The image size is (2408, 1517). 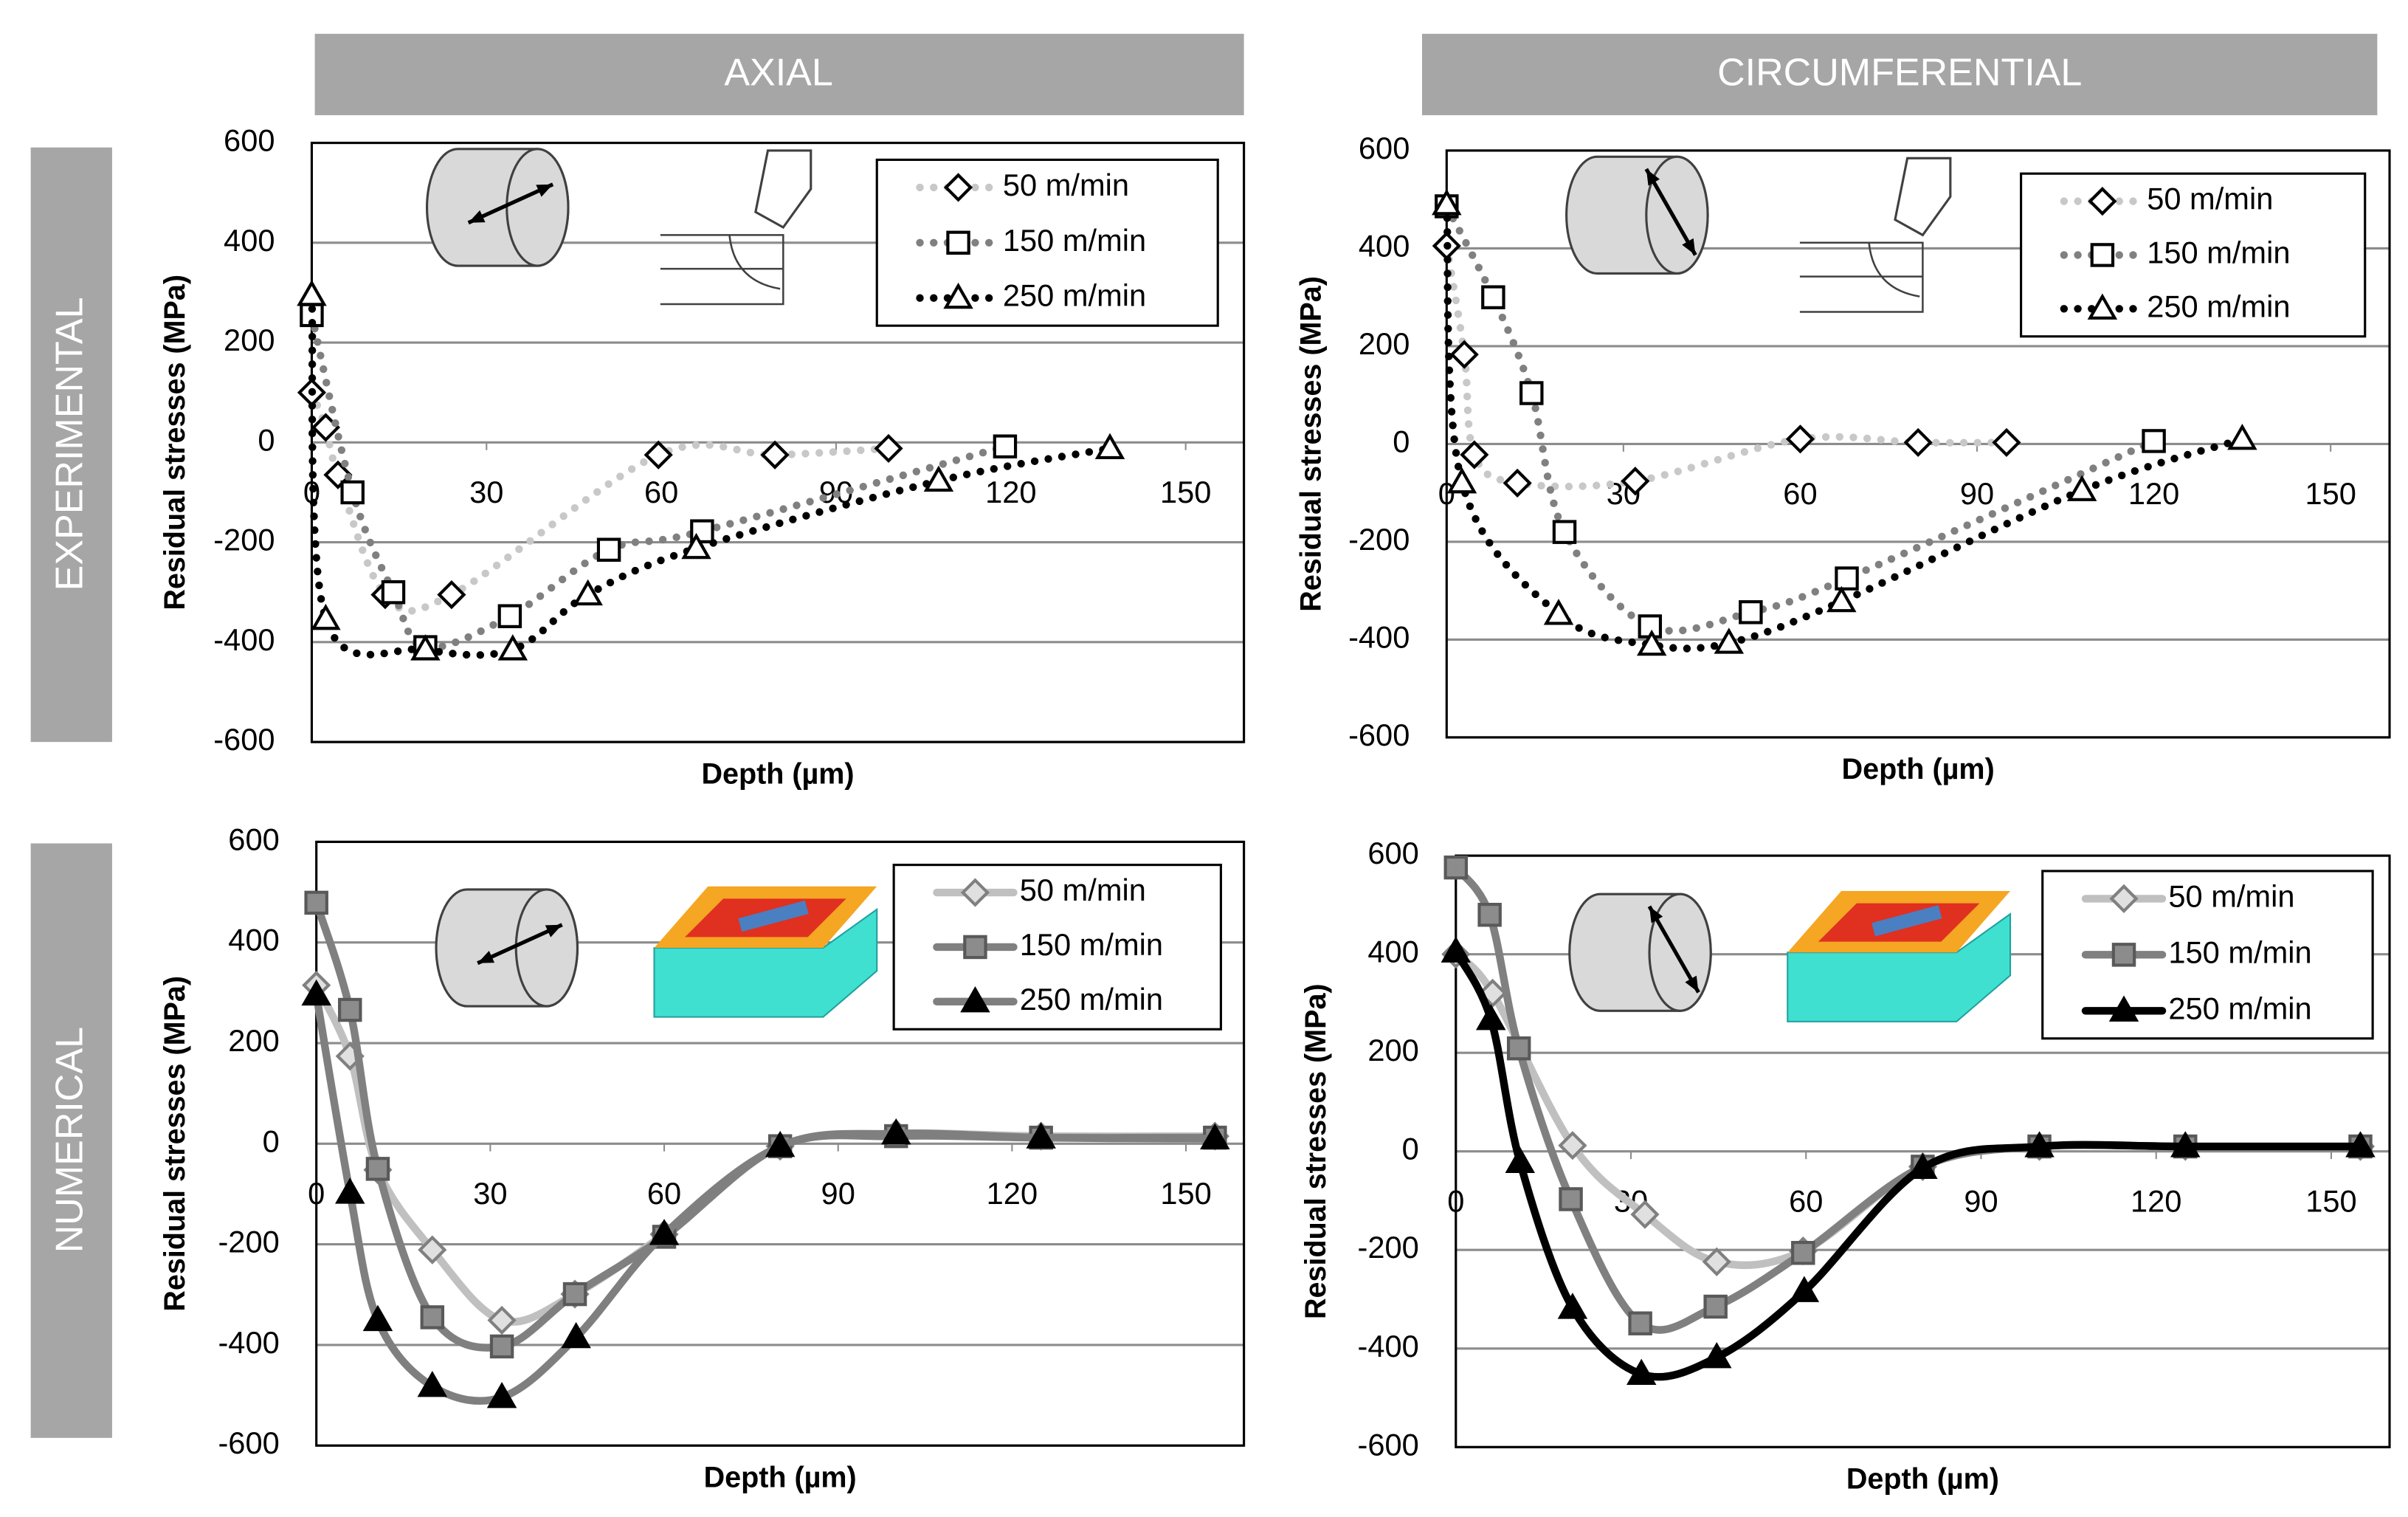 I want to click on column-header: AXIAL, so click(x=778, y=73).